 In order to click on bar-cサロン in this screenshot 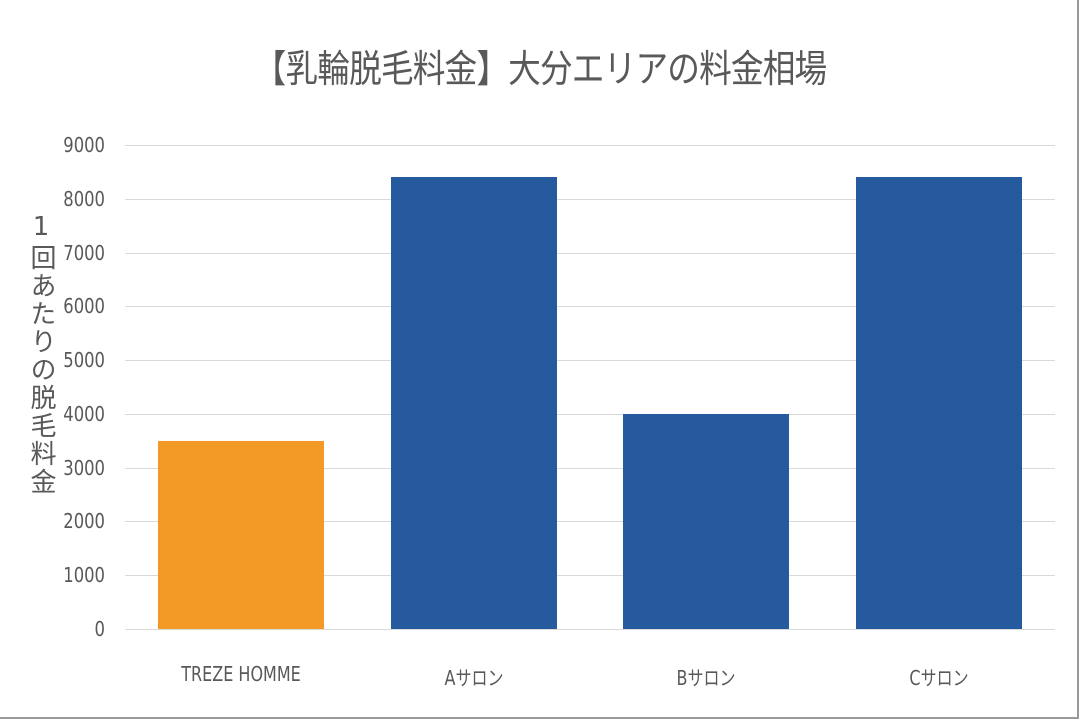, I will do `click(938, 403)`.